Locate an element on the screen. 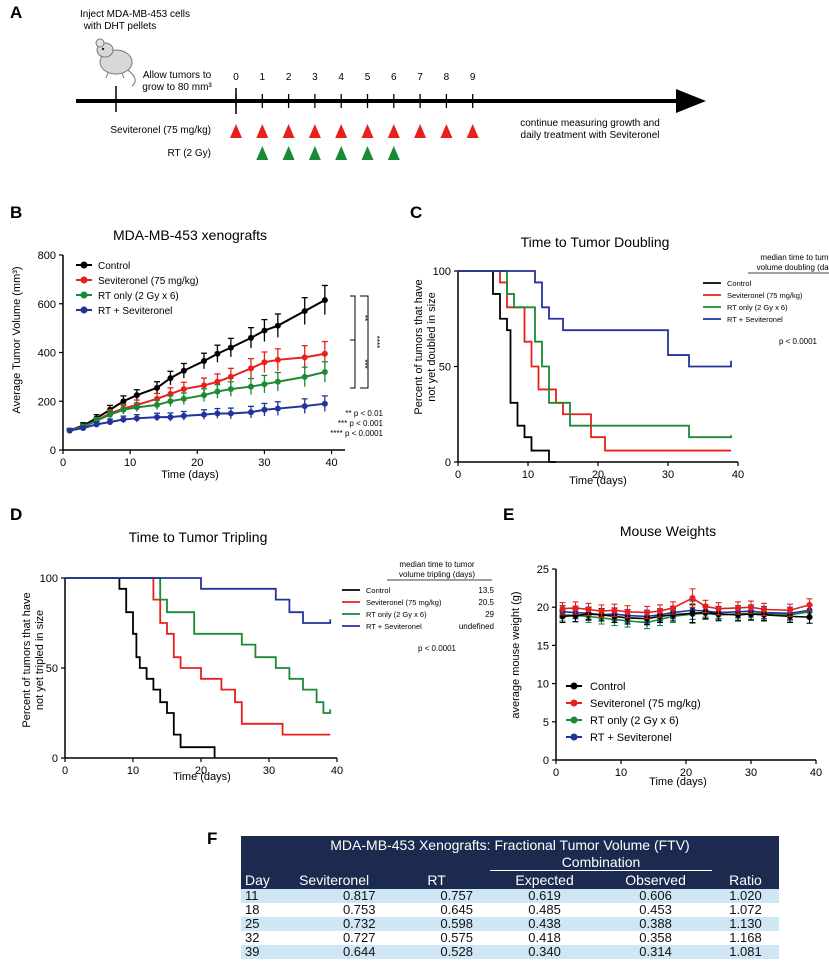 This screenshot has height=966, width=829. chart-b-xlabel: Time (days) is located at coordinates (190, 475).